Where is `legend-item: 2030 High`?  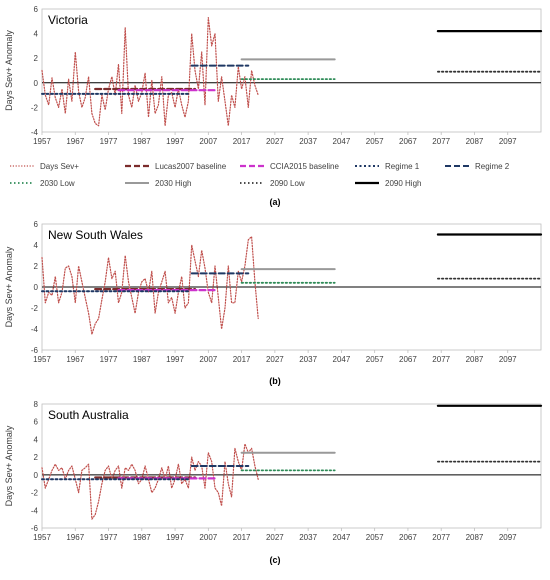
legend-item: 2030 High is located at coordinates (158, 183).